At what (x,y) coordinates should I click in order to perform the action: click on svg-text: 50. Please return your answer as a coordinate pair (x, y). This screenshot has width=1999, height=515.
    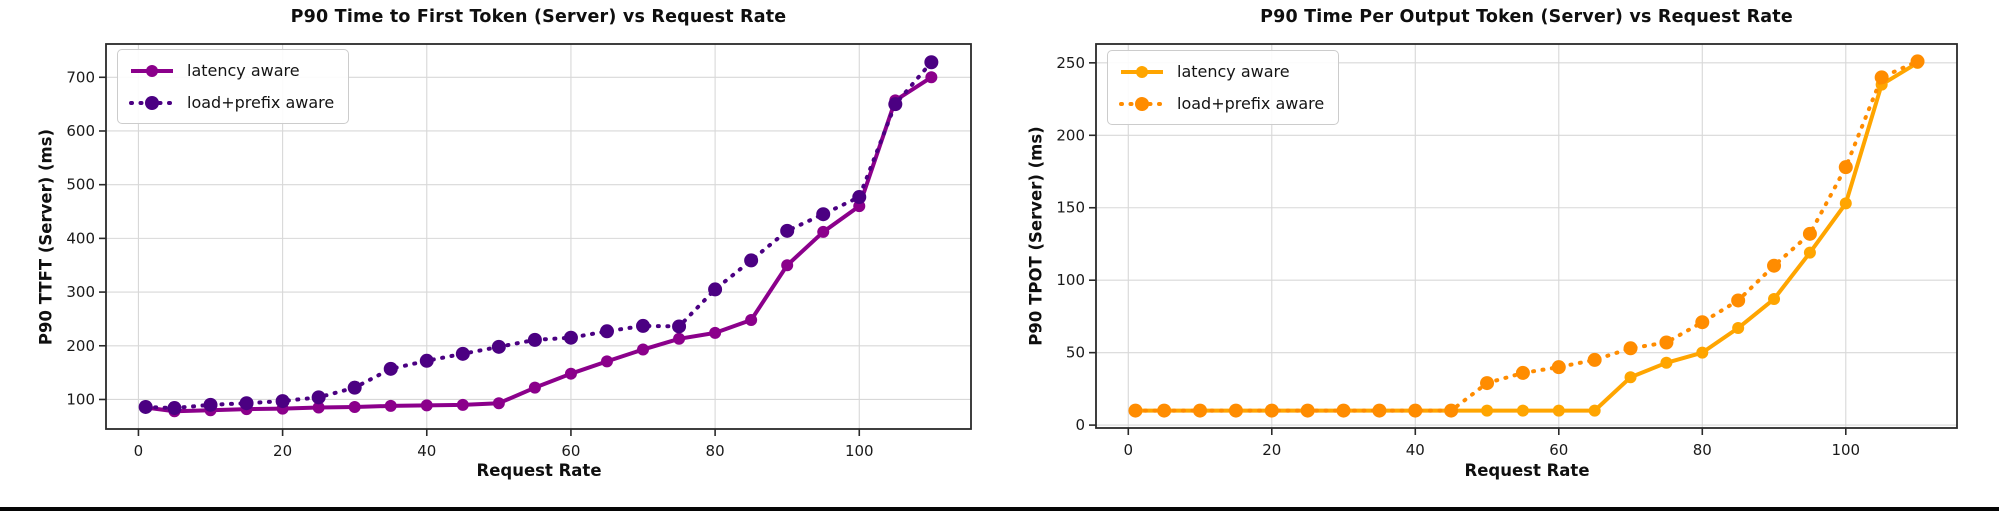
    Looking at the image, I should click on (1075, 353).